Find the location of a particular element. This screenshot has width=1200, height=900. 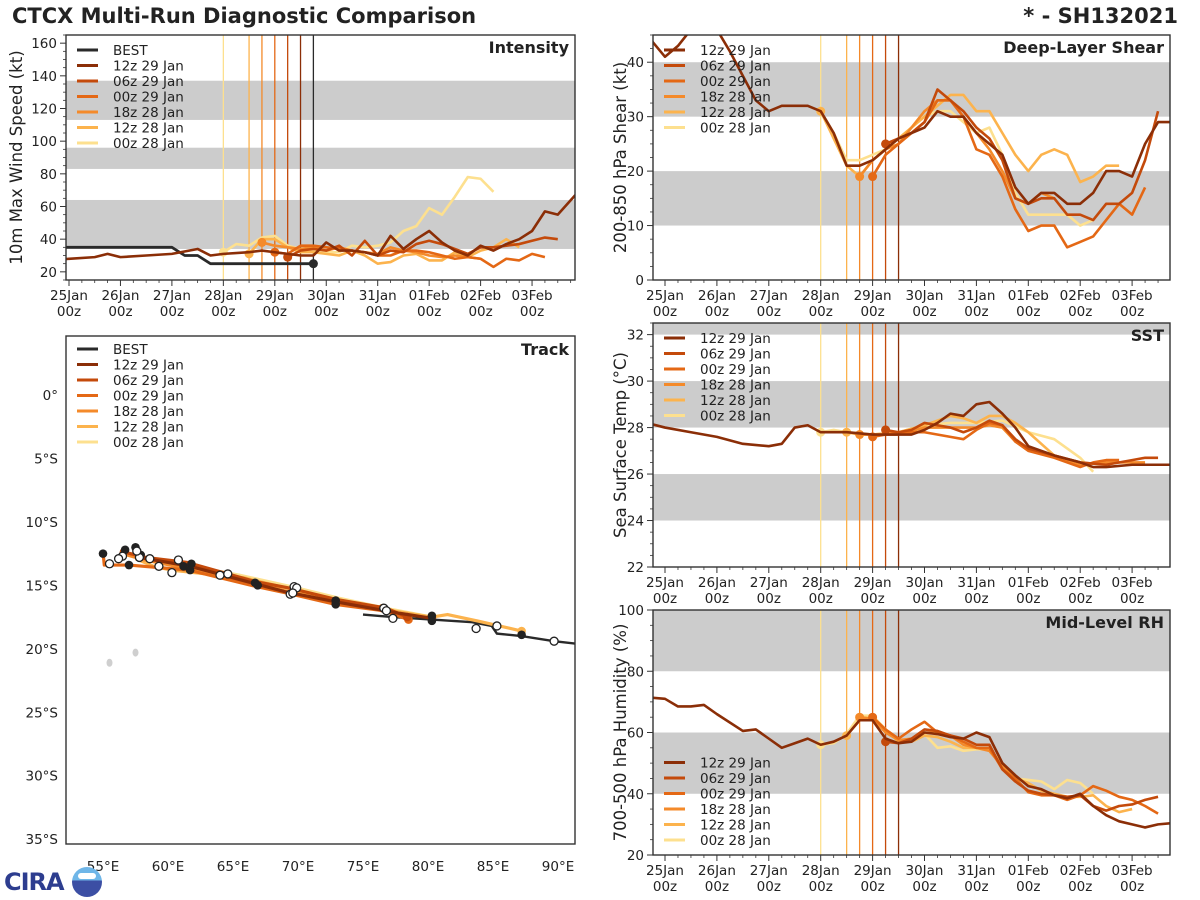

y-tick-label: 100 is located at coordinates (44, 142).